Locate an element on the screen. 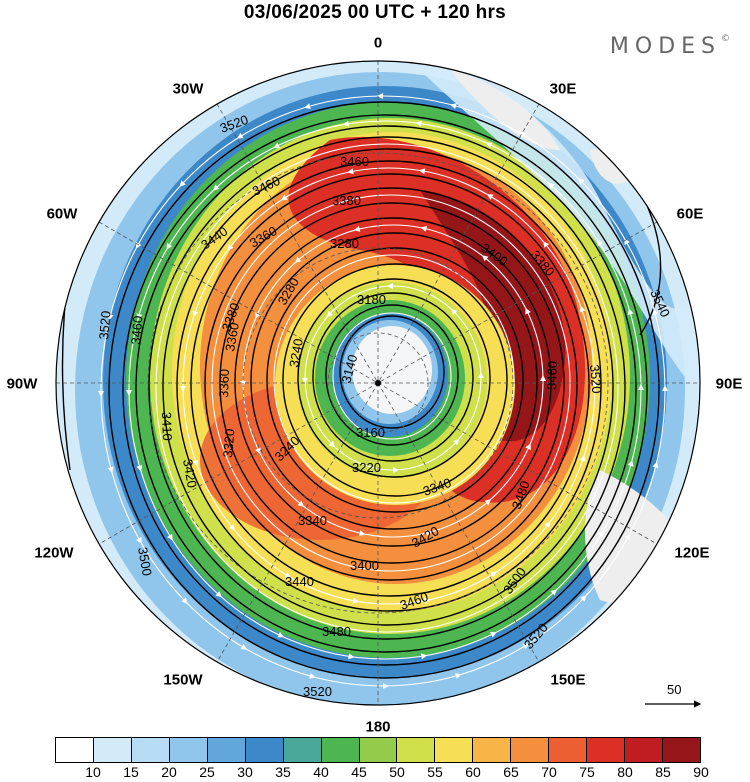 Image resolution: width=750 pixels, height=782 pixels. contour-label: 3160 is located at coordinates (370, 432).